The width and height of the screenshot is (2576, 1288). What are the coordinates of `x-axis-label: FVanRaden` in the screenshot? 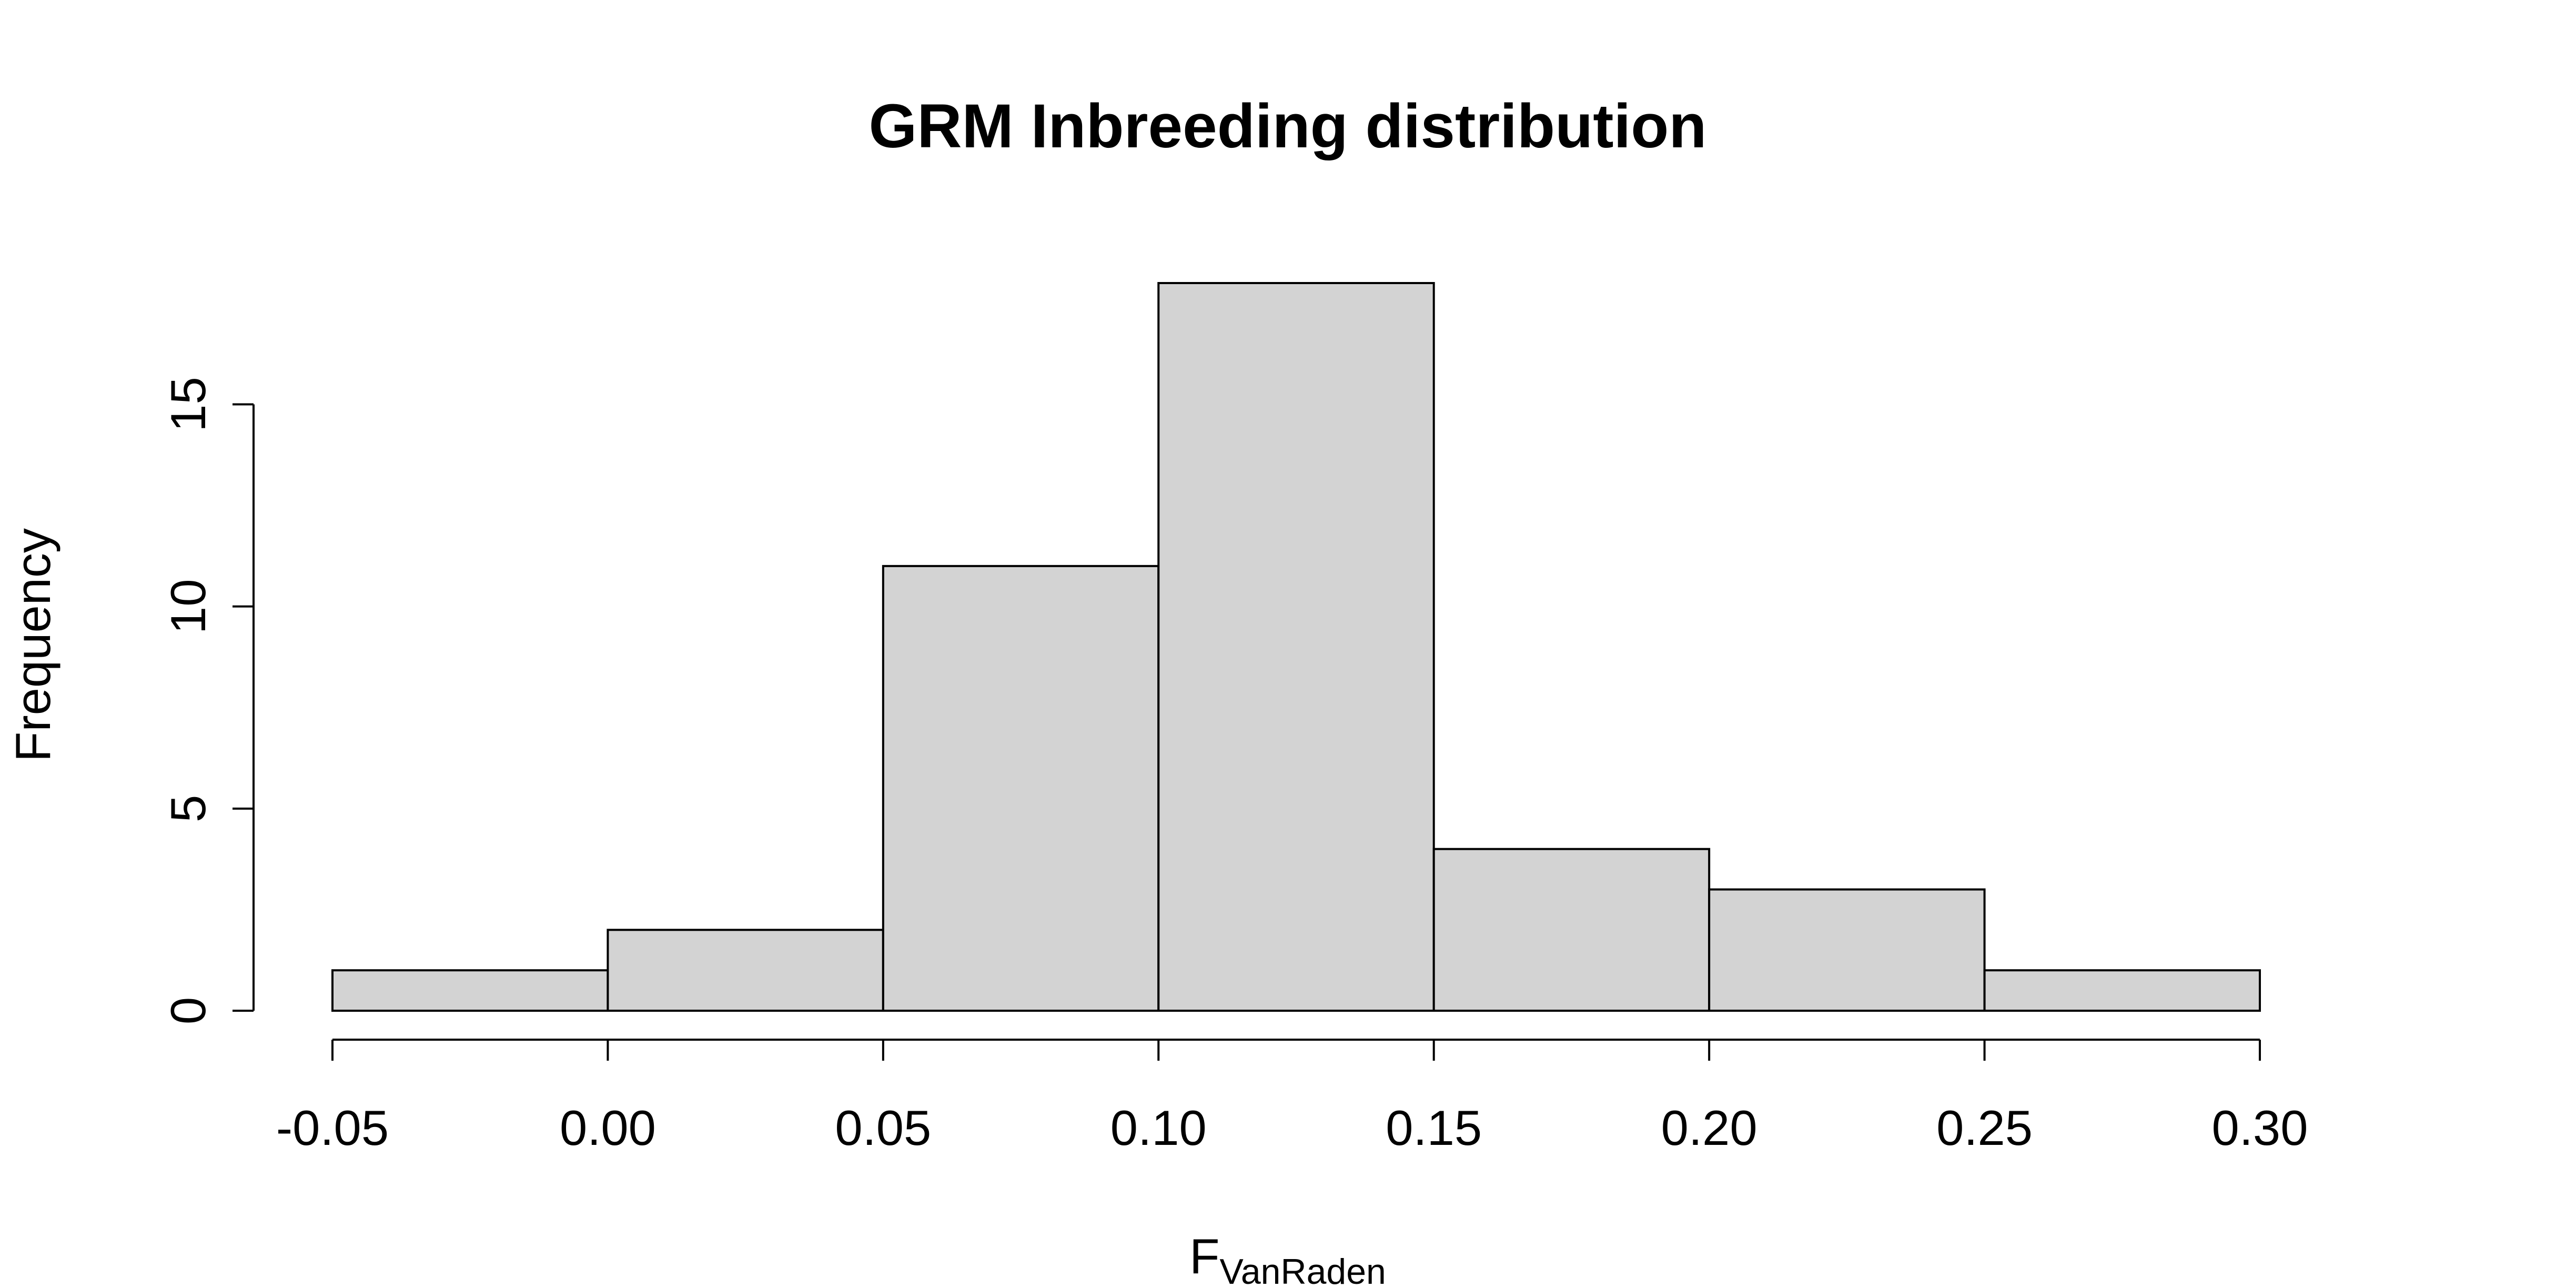 It's located at (1287, 1259).